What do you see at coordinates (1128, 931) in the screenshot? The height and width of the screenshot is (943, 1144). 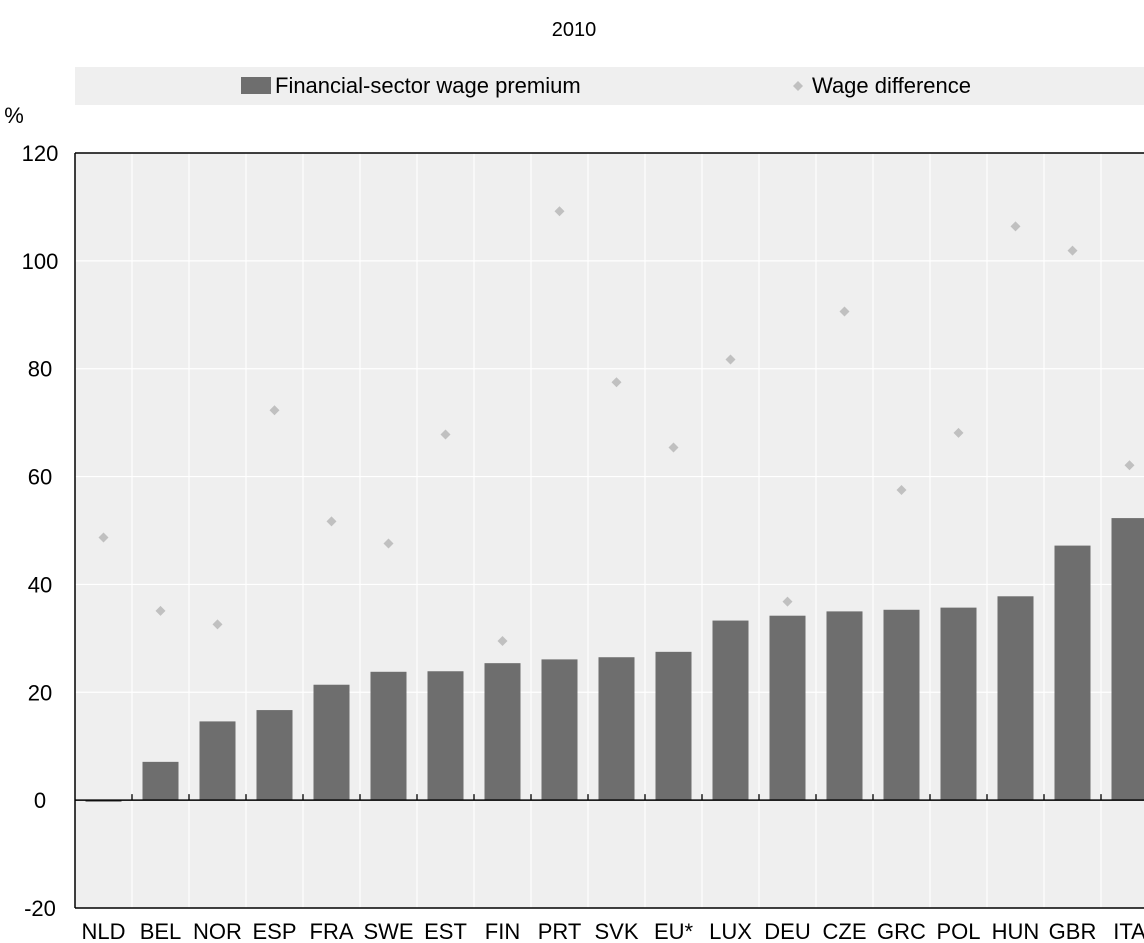 I see `x-tick-label-ITA: ITA` at bounding box center [1128, 931].